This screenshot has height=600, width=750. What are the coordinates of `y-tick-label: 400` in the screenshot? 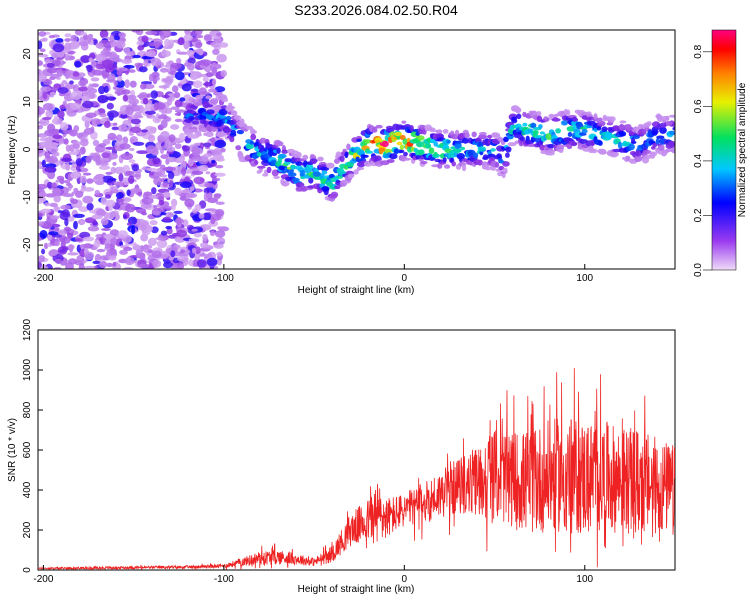 It's located at (27, 489).